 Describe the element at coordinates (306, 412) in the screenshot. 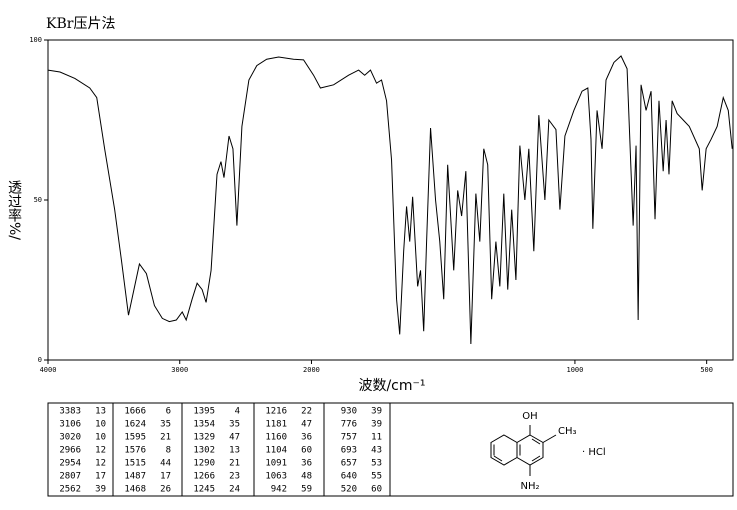

I see `peak-transmittance: 22` at that location.